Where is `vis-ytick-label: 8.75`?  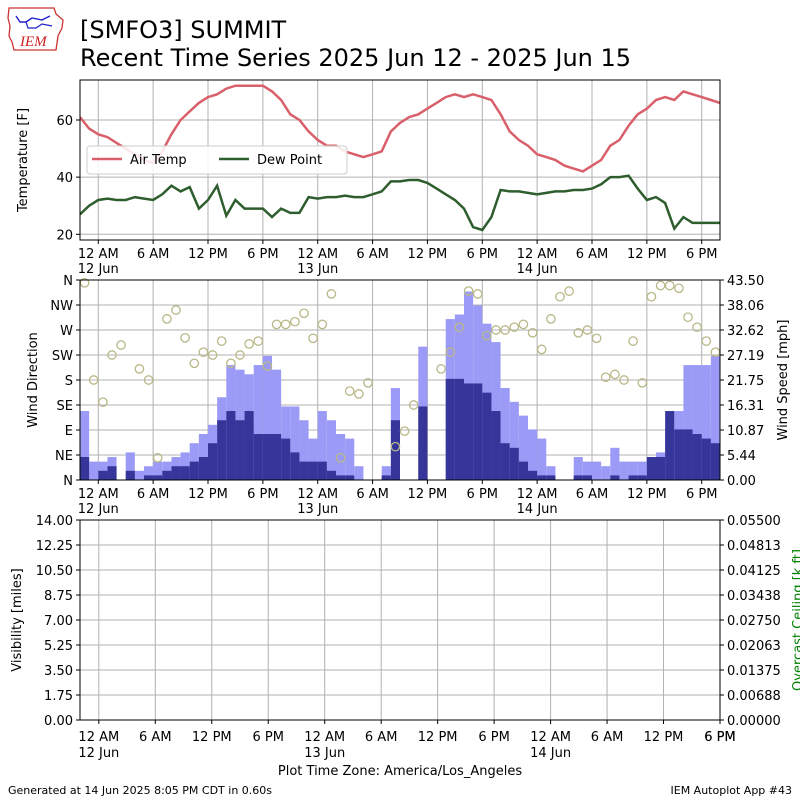
vis-ytick-label: 8.75 is located at coordinates (58, 596).